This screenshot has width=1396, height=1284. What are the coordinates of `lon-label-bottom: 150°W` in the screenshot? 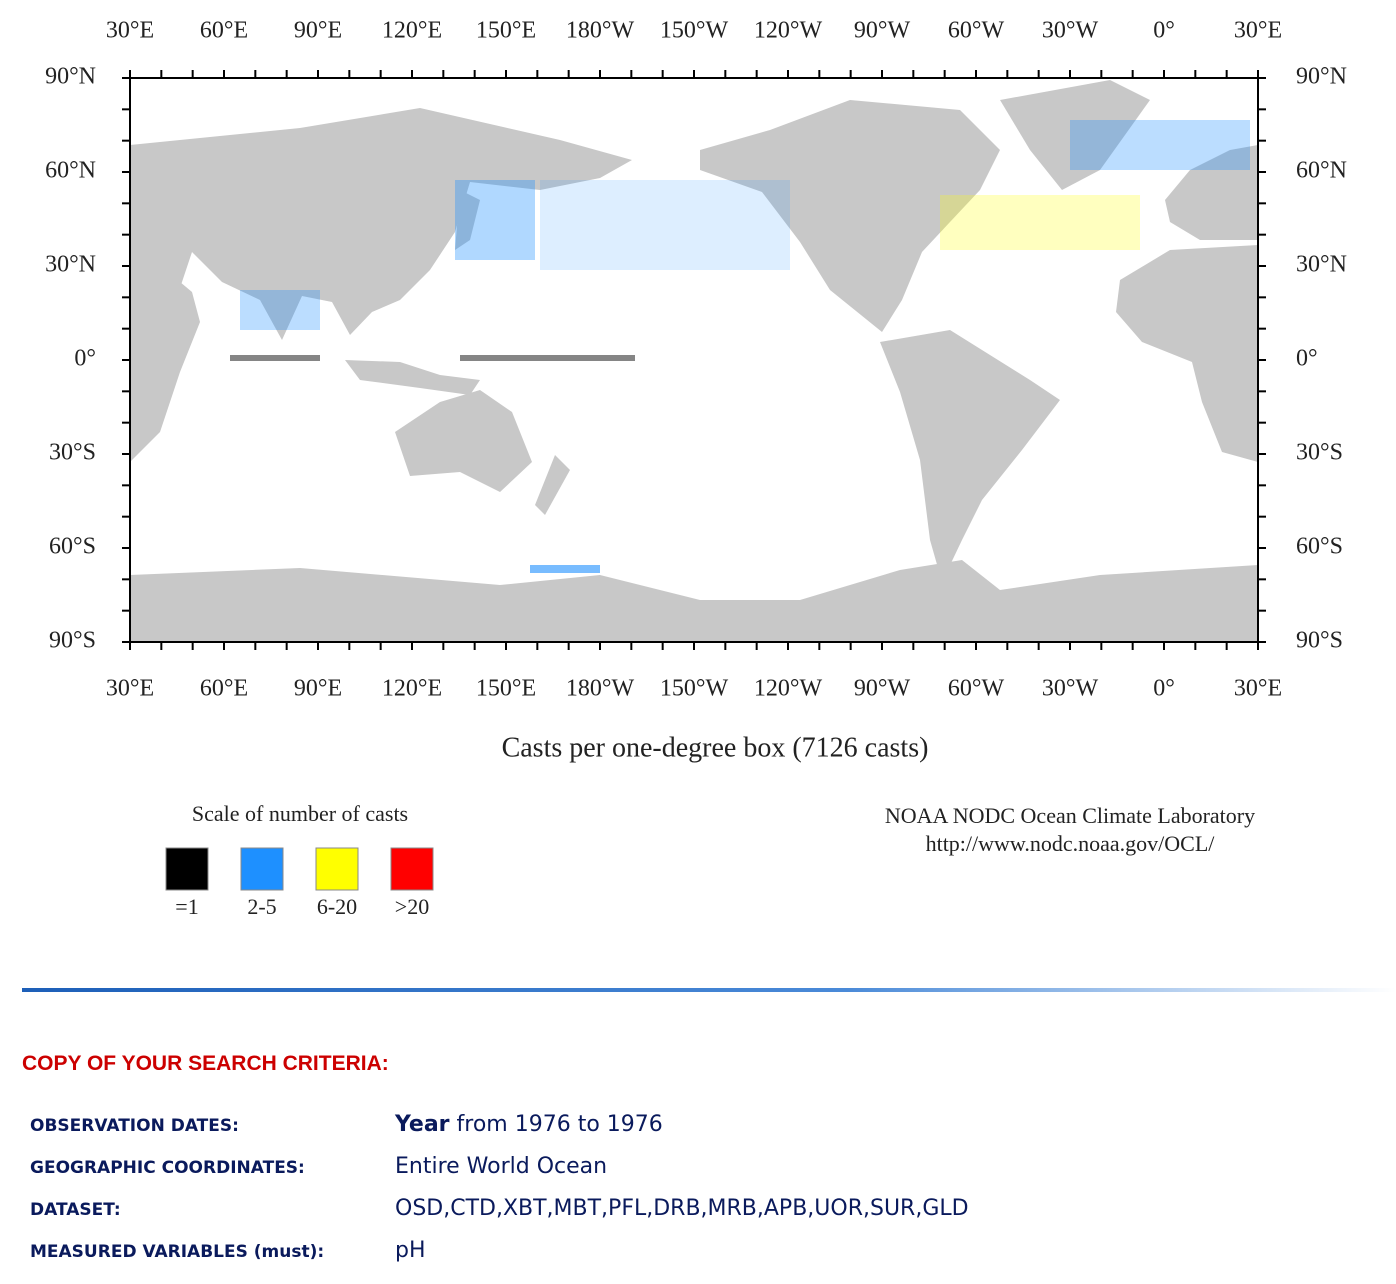 It's located at (694, 689).